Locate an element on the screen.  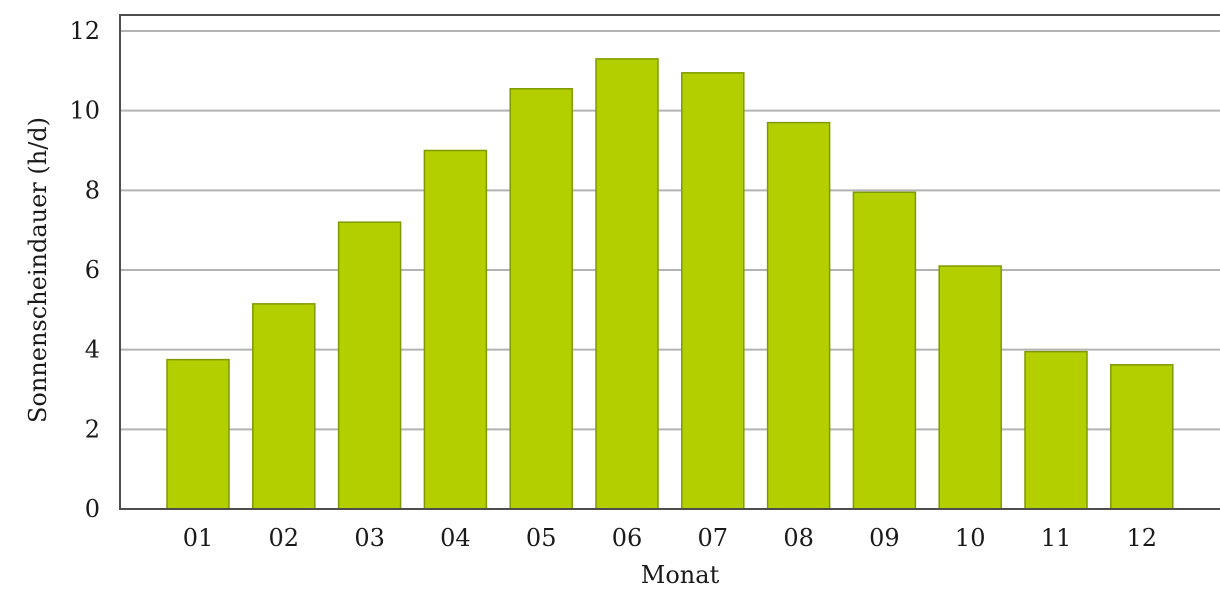
x-tick-label: 06 is located at coordinates (627, 538).